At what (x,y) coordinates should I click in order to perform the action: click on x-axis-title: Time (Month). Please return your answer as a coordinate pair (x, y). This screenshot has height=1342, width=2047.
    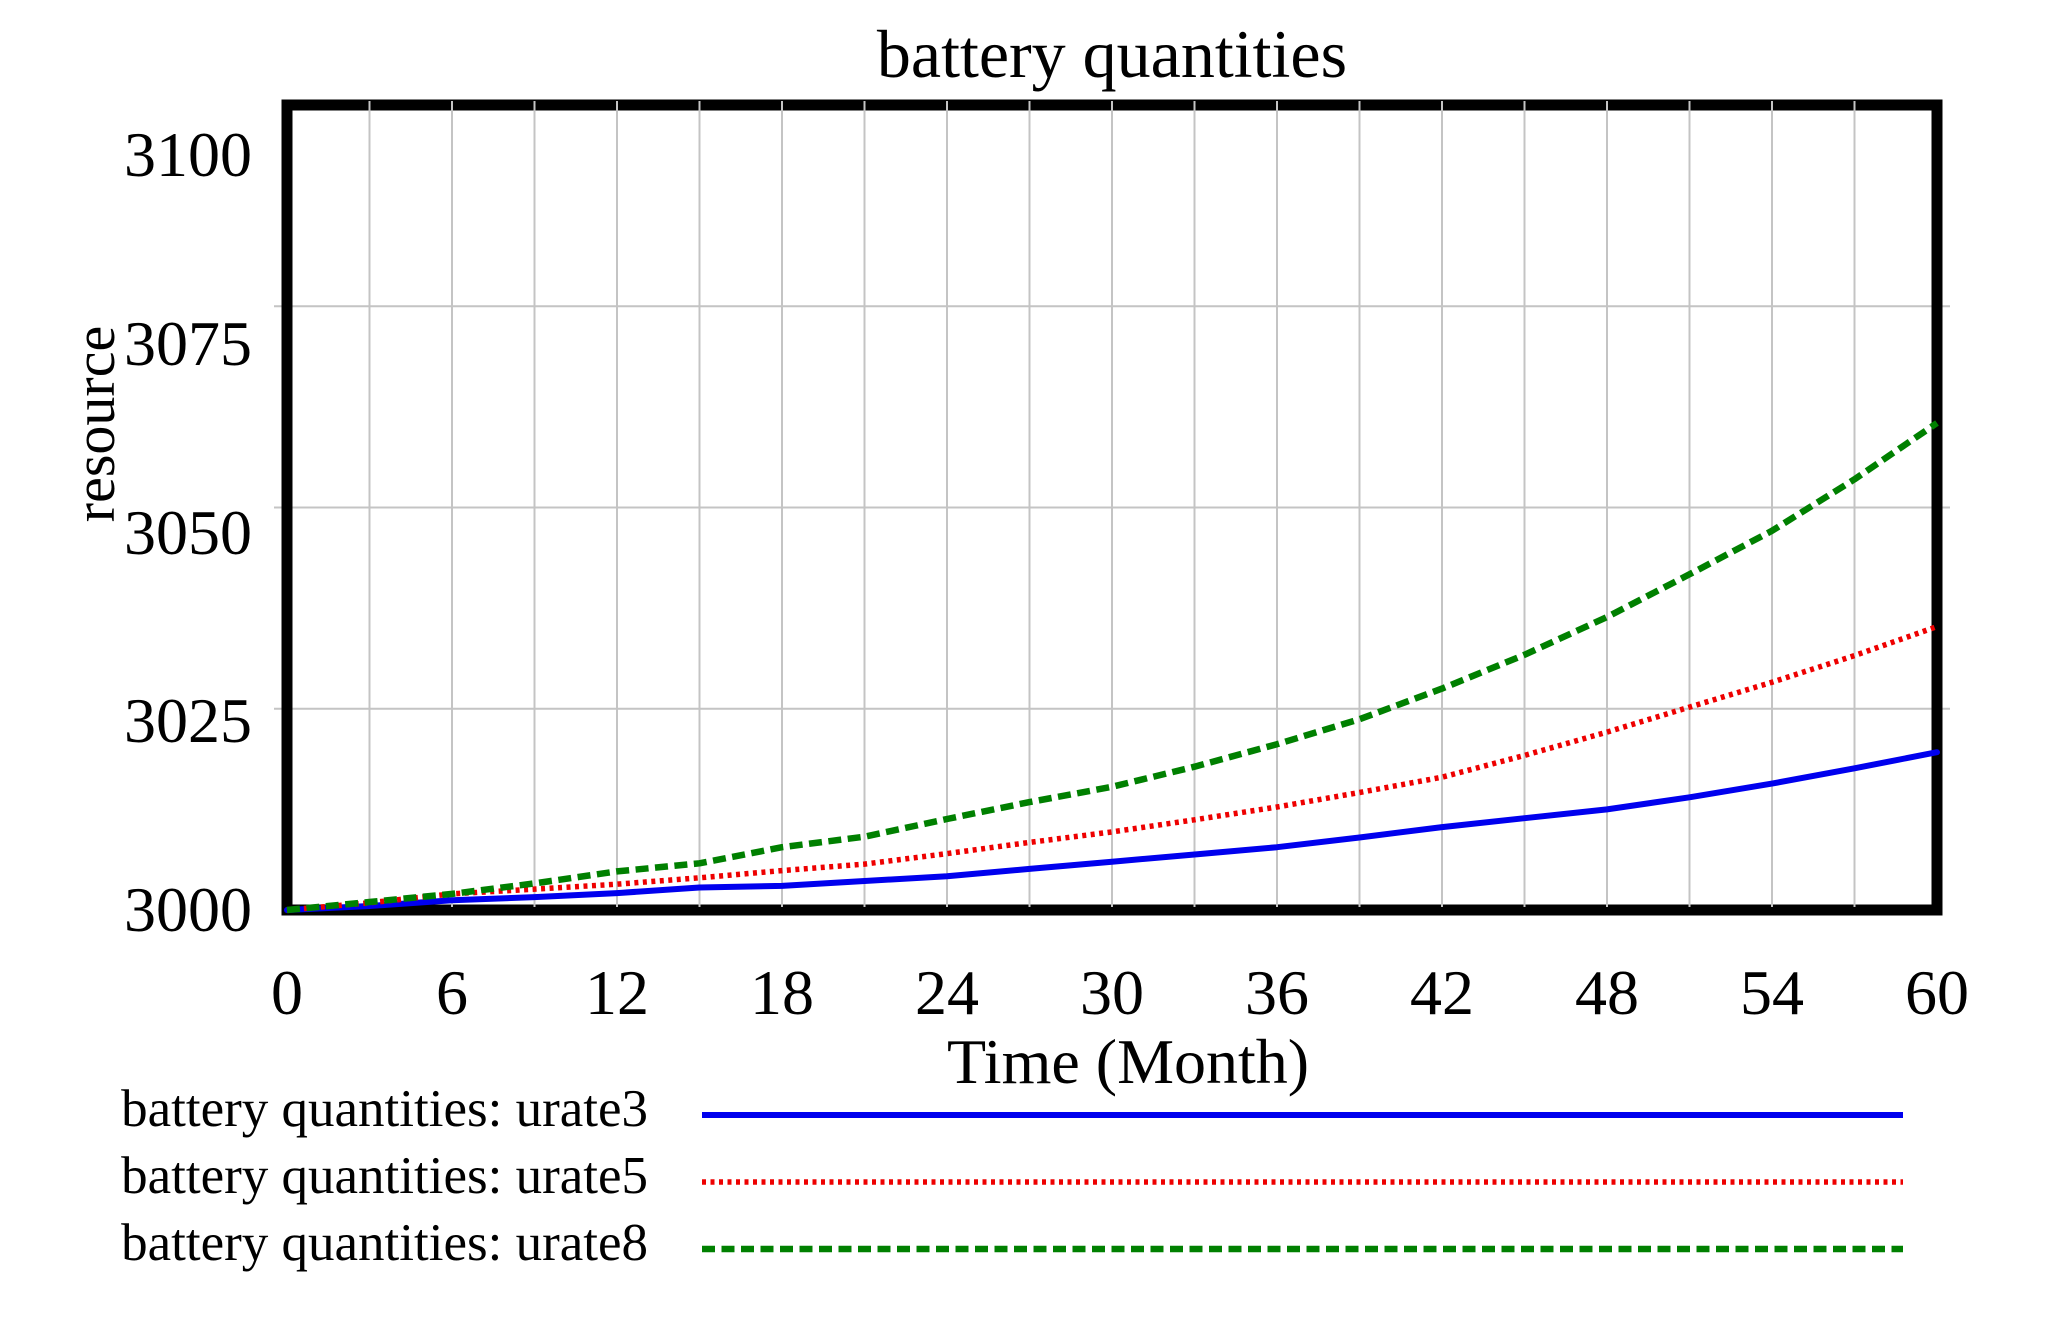
    Looking at the image, I should click on (1128, 1061).